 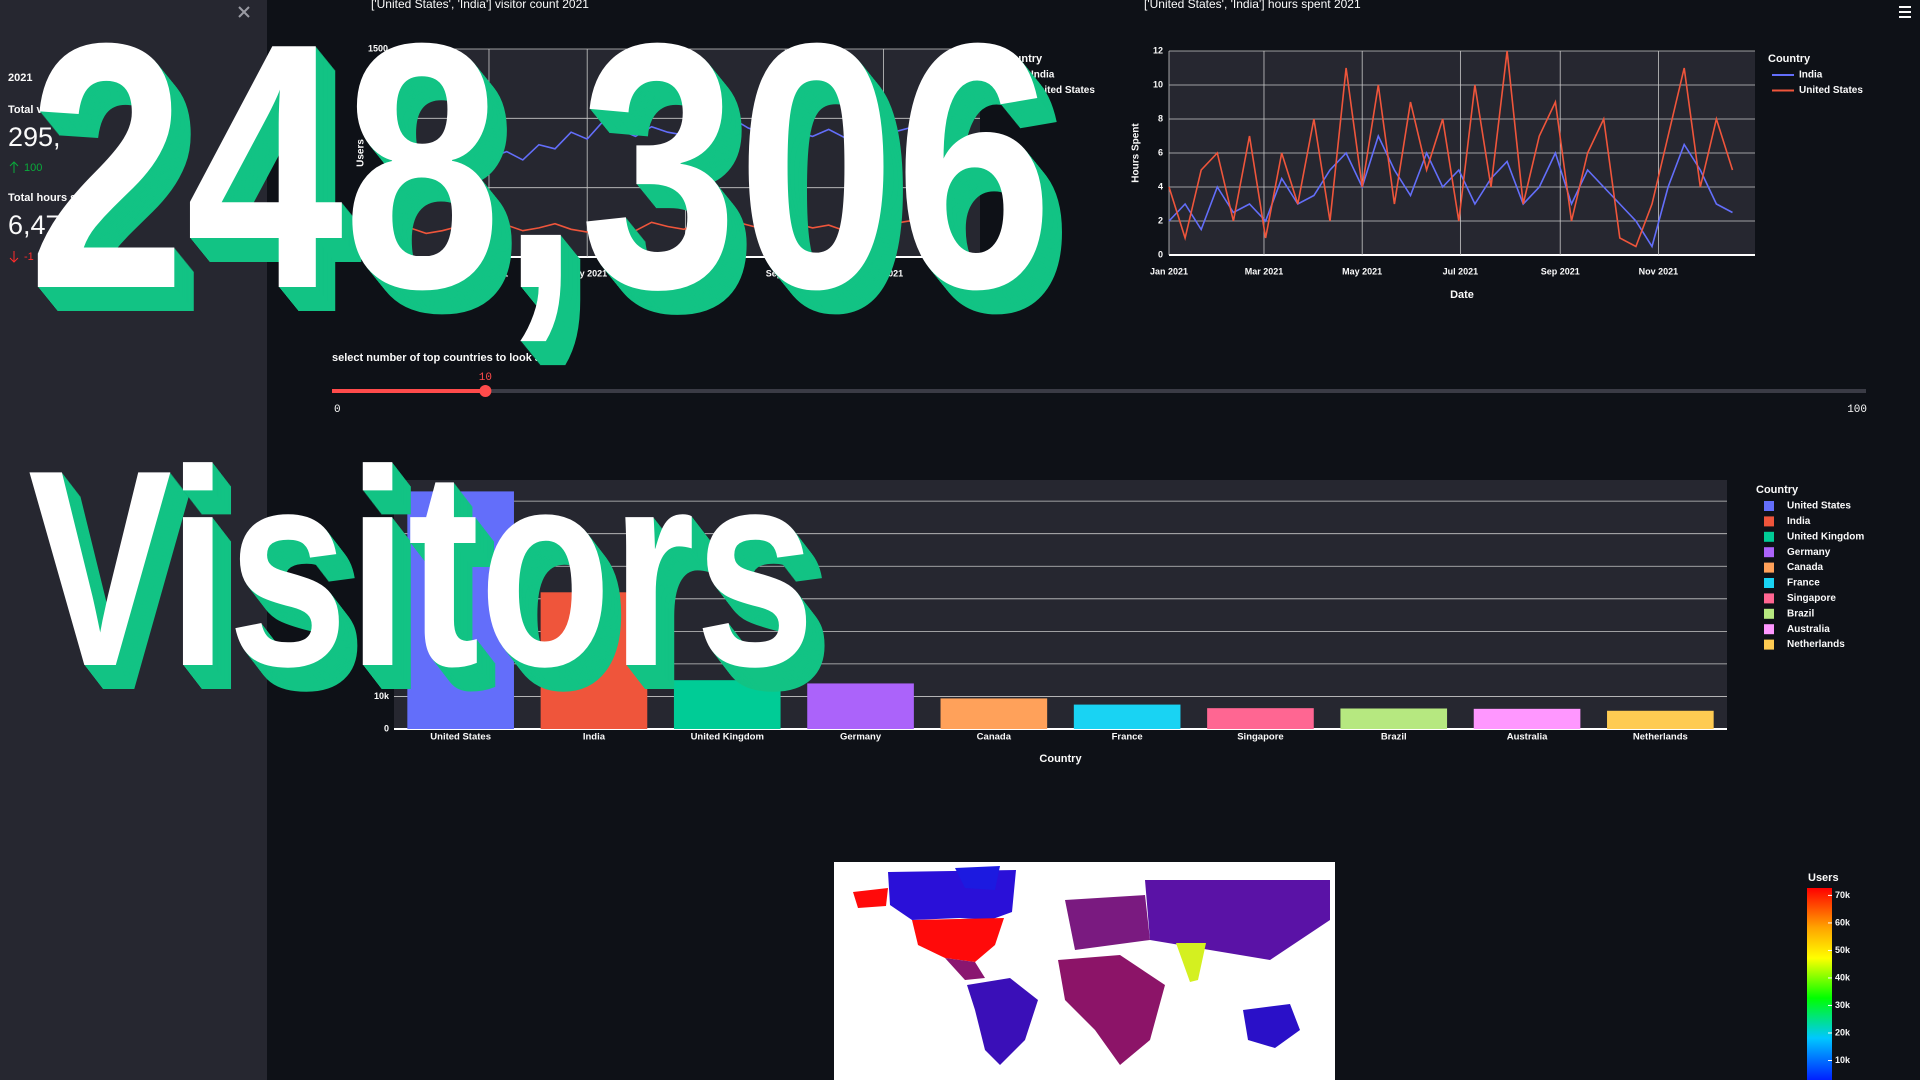 I want to click on plot-area, so click(x=687, y=153).